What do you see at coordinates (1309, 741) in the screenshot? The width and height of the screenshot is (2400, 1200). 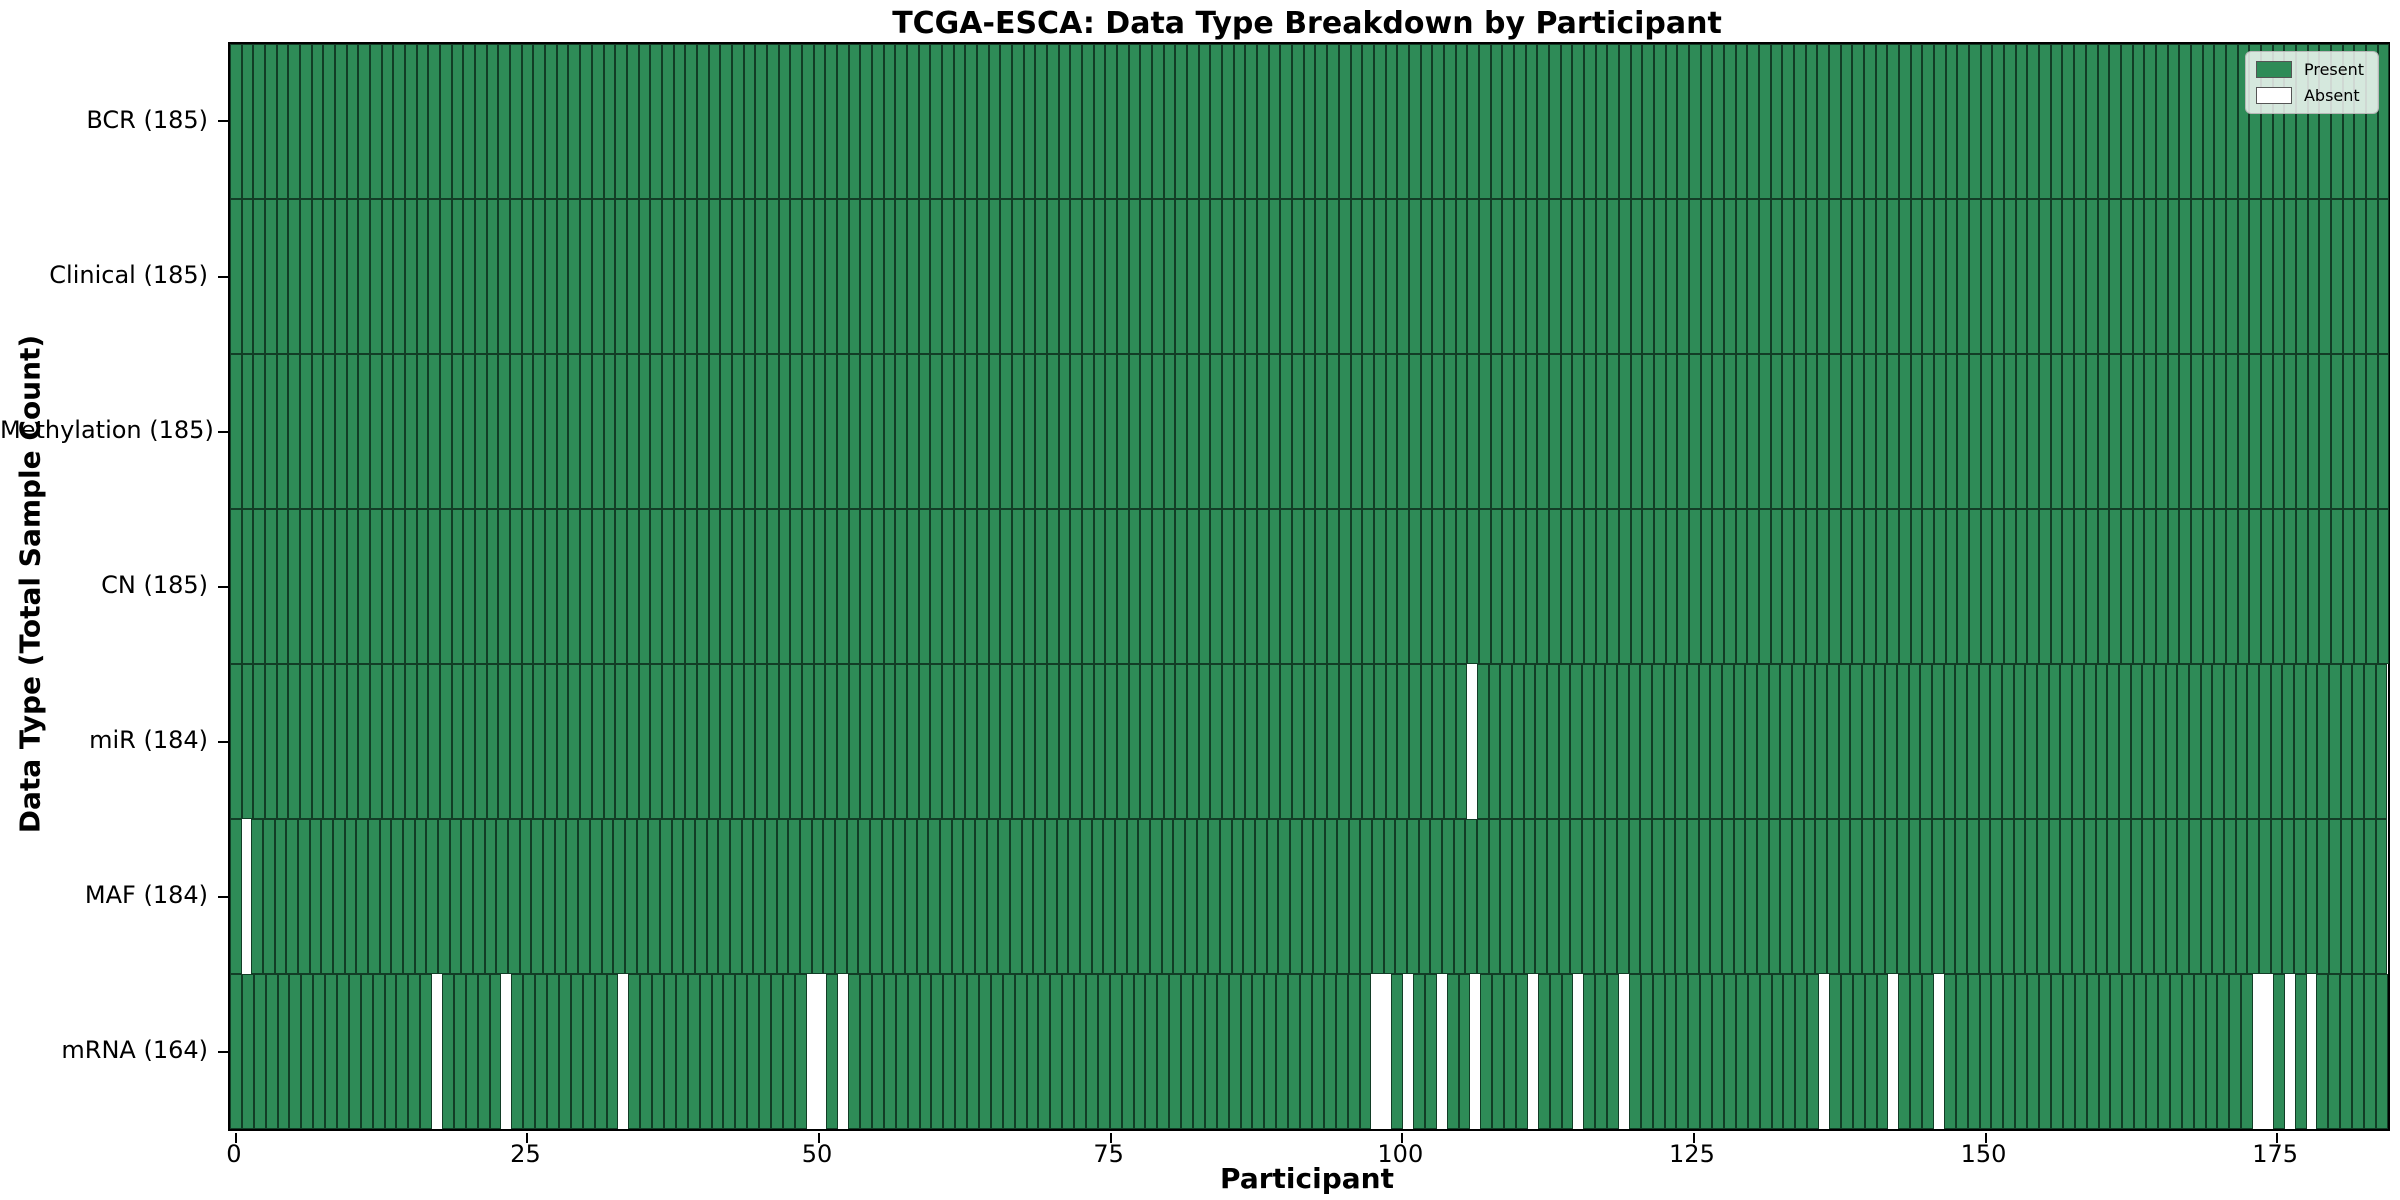 I see `datatype-row-miR` at bounding box center [1309, 741].